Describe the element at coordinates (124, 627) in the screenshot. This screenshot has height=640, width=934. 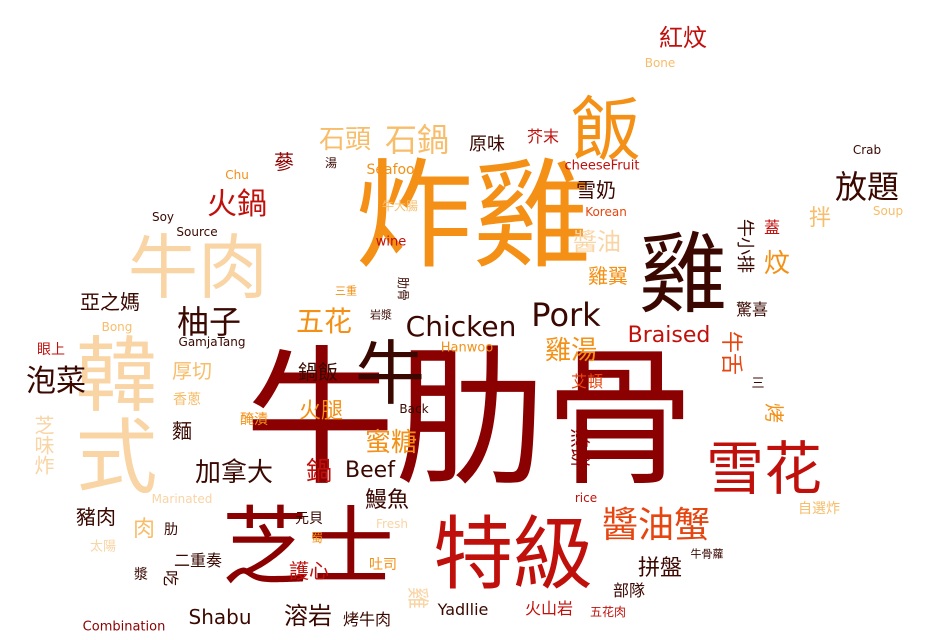
I see `word-combination: Combination` at that location.